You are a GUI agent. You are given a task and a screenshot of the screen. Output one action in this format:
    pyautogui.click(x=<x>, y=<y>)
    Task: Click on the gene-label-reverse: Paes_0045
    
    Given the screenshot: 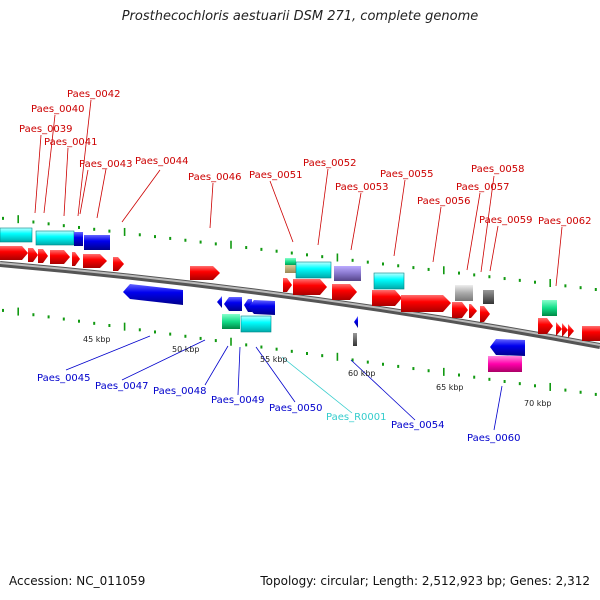 What is the action you would take?
    pyautogui.click(x=64, y=378)
    